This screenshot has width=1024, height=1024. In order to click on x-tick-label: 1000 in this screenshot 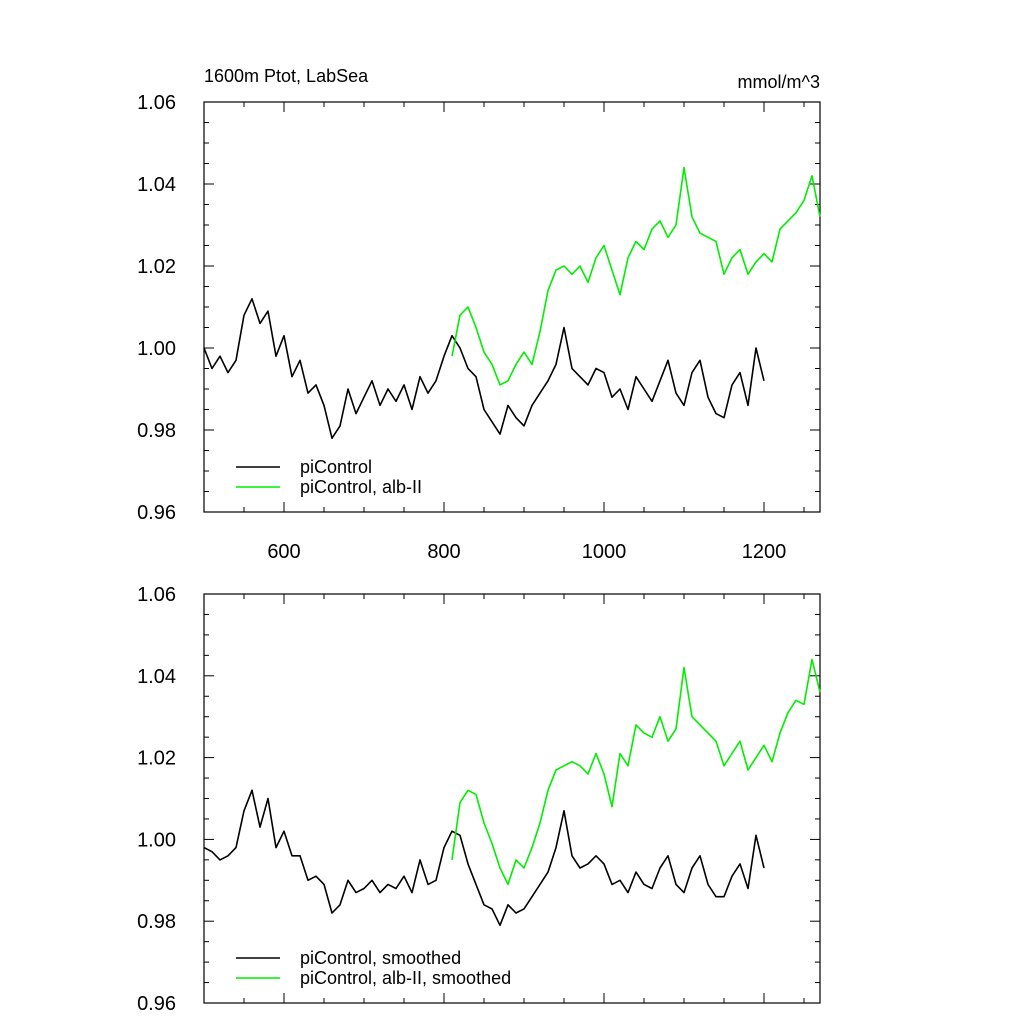, I will do `click(604, 552)`.